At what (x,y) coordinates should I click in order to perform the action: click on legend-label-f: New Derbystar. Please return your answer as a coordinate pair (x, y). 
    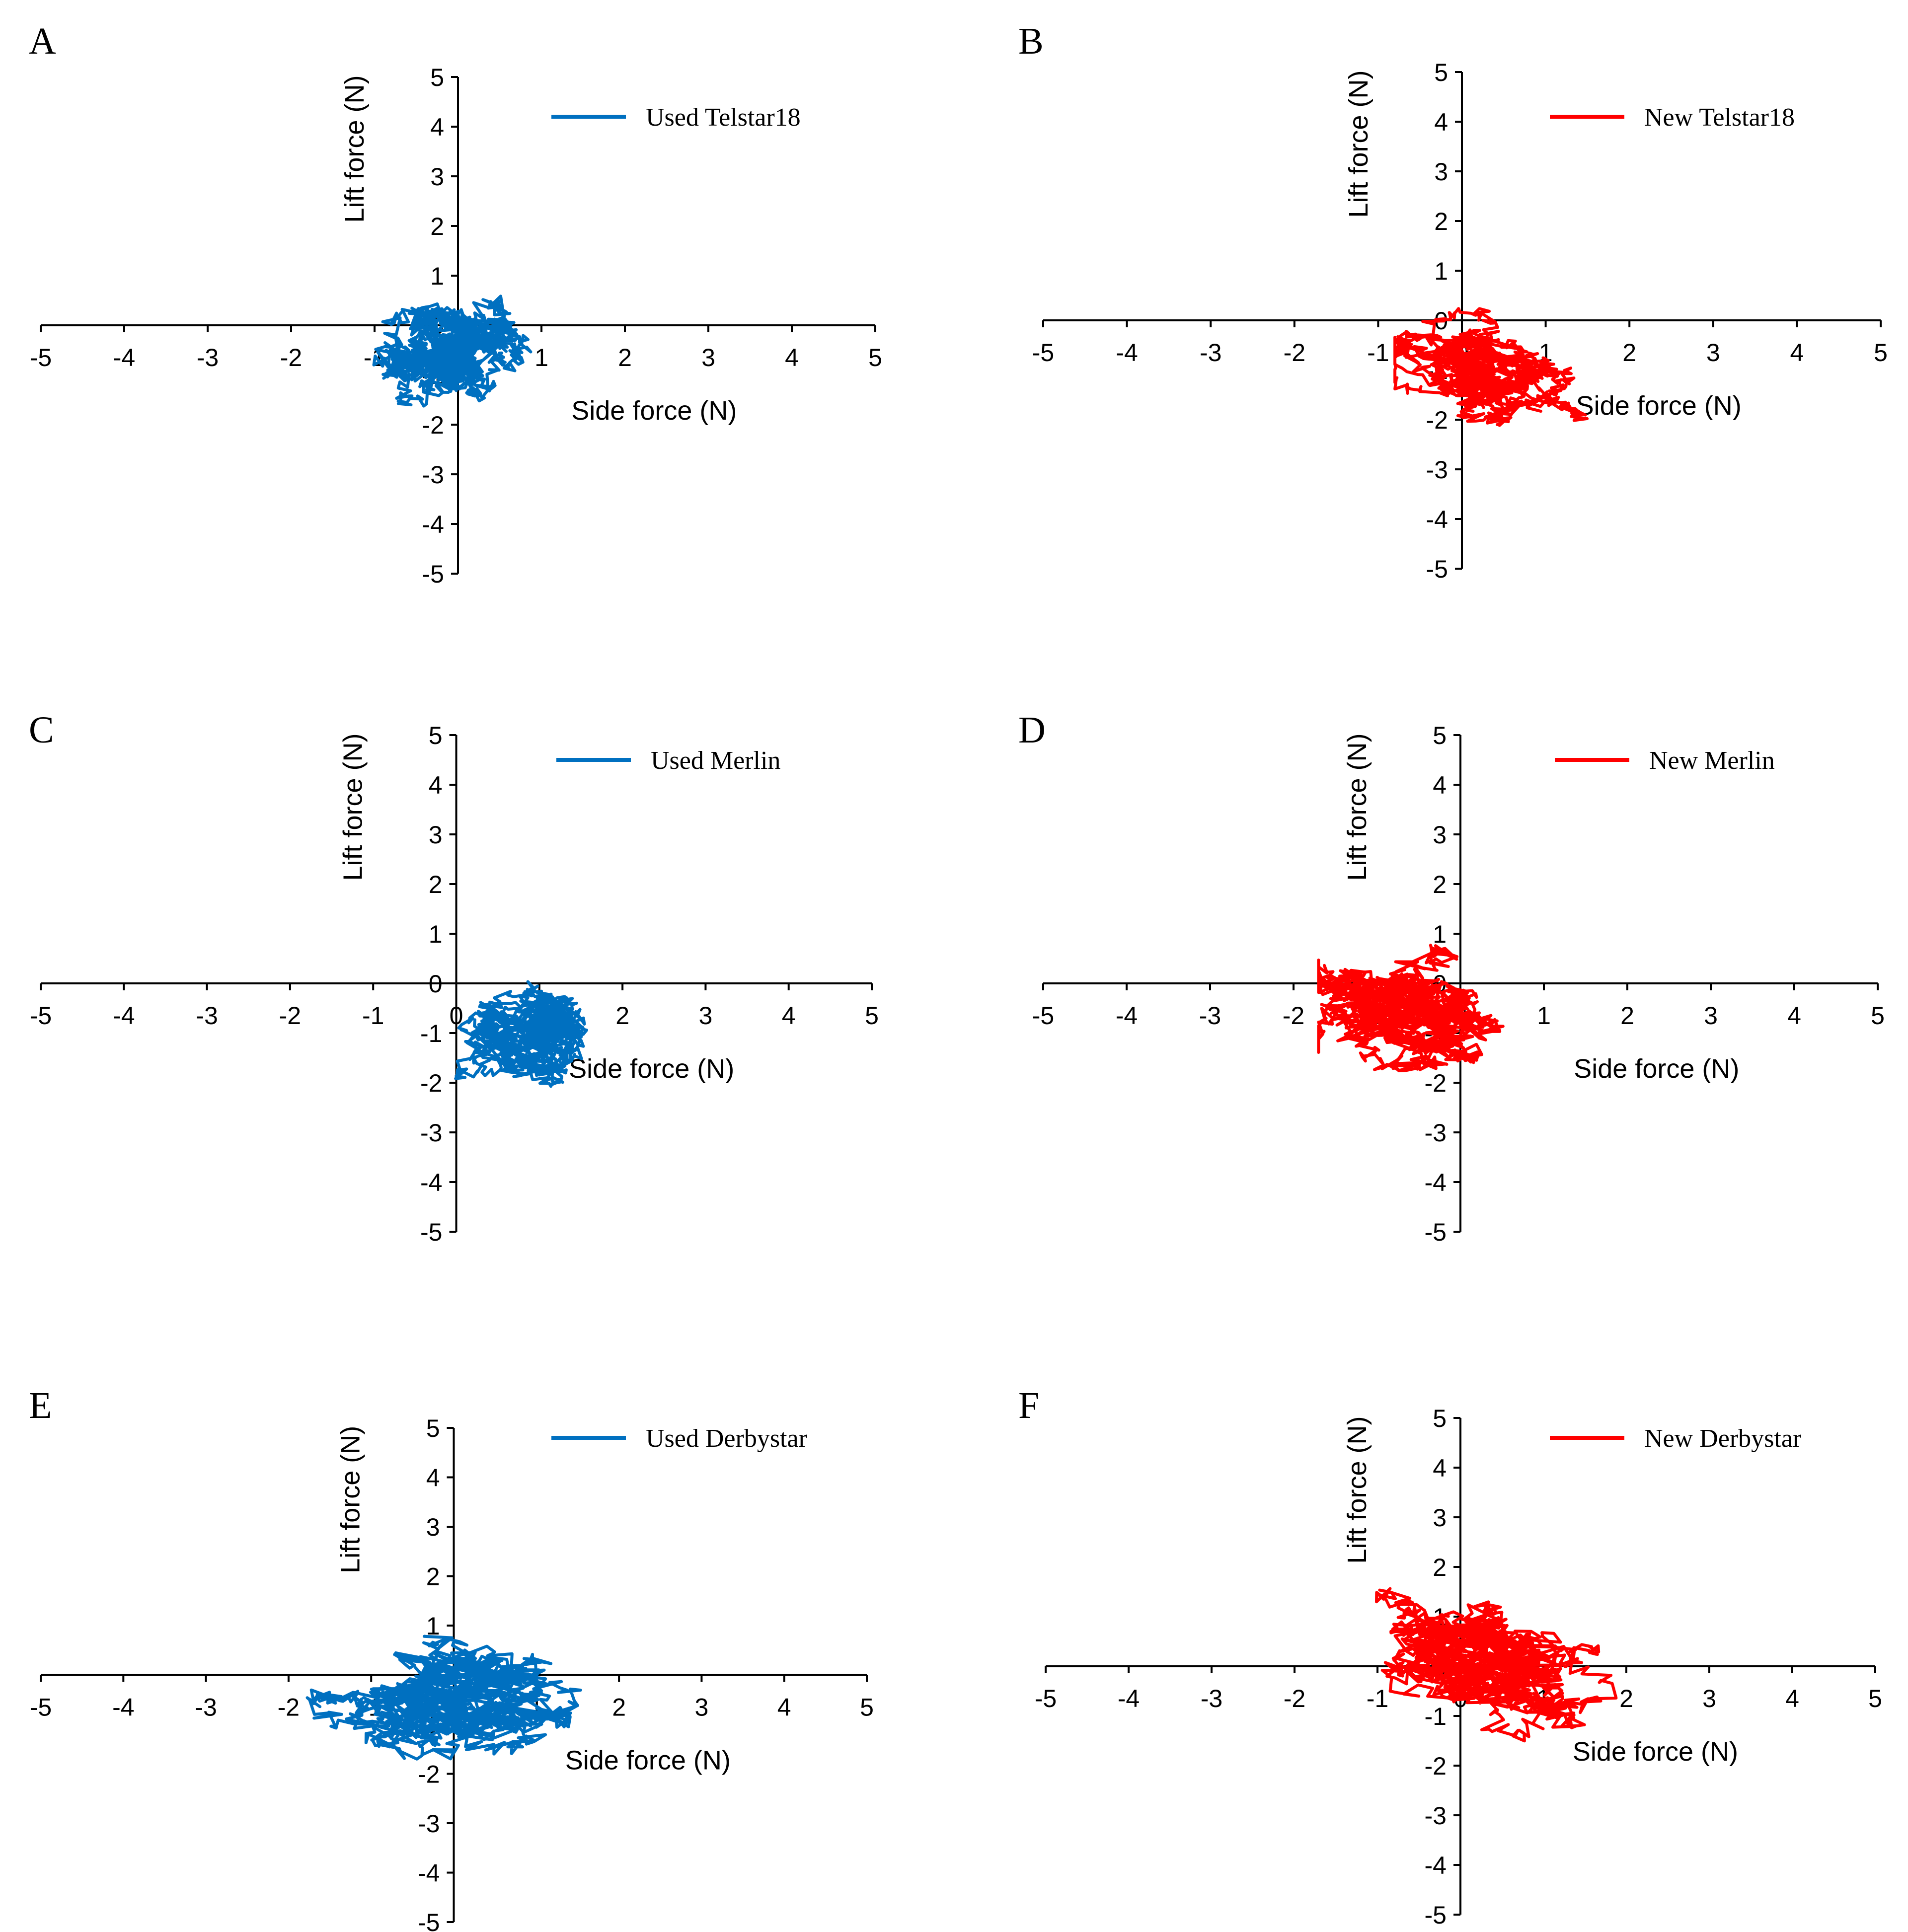
    Looking at the image, I should click on (1722, 1438).